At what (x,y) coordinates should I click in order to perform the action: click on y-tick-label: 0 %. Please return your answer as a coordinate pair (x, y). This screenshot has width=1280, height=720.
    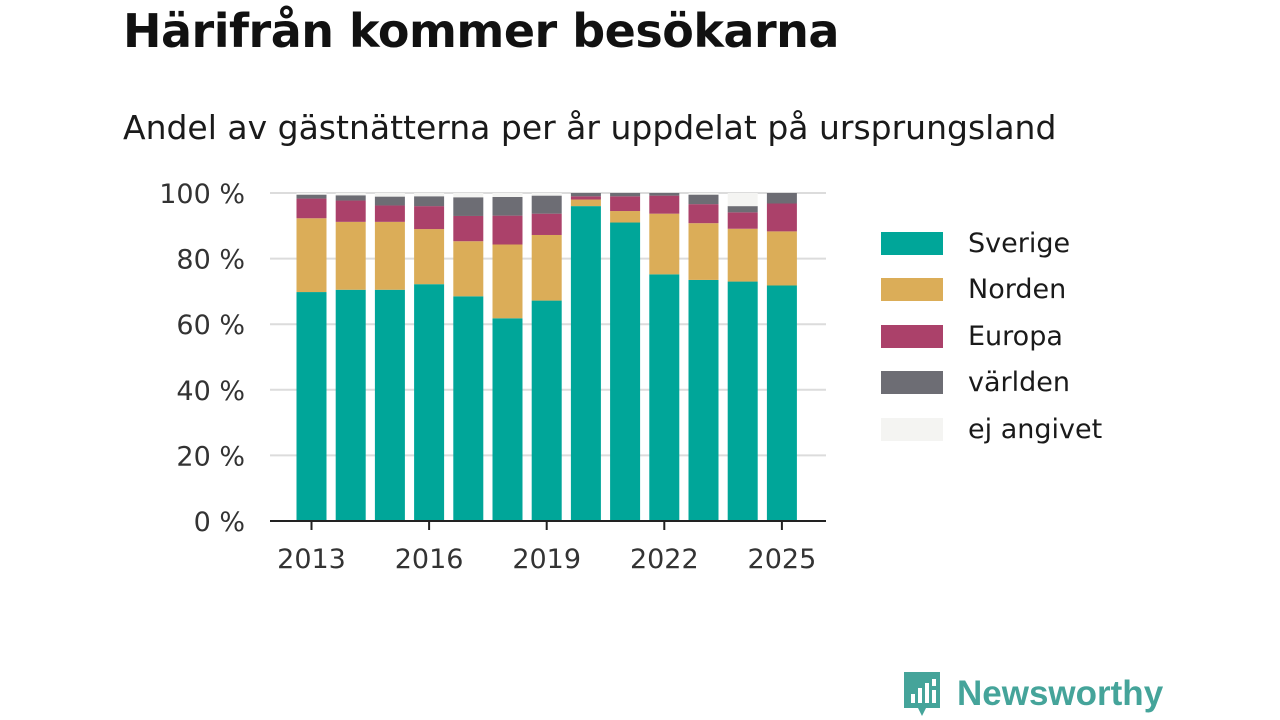
    Looking at the image, I should click on (219, 522).